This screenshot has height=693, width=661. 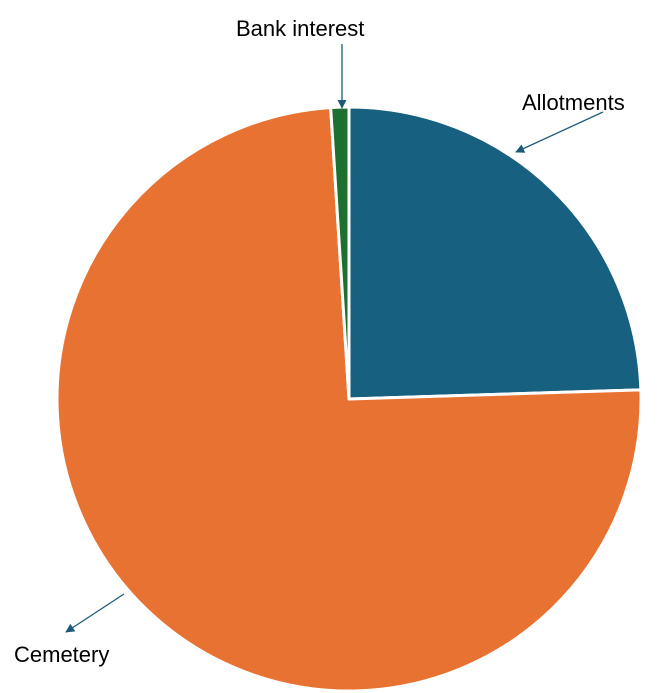 What do you see at coordinates (573, 102) in the screenshot?
I see `label-allotments: Allotments` at bounding box center [573, 102].